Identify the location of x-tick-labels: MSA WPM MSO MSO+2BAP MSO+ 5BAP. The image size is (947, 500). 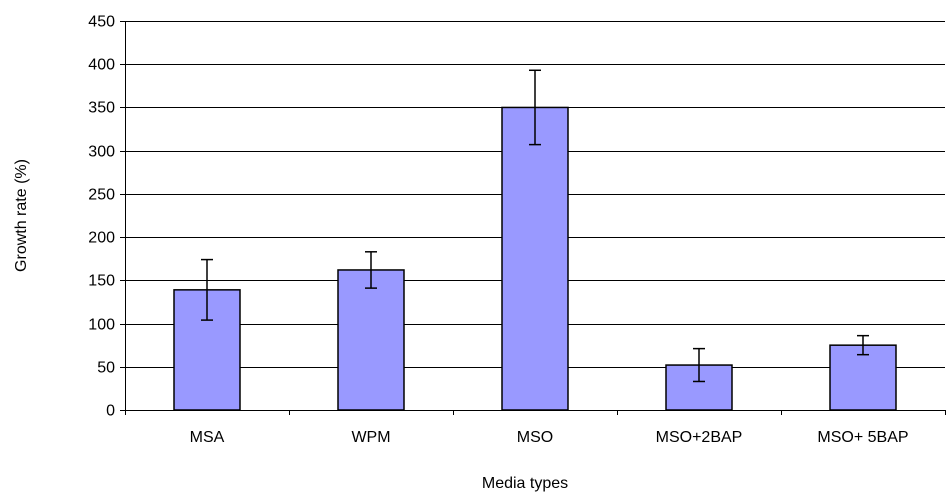
(549, 437).